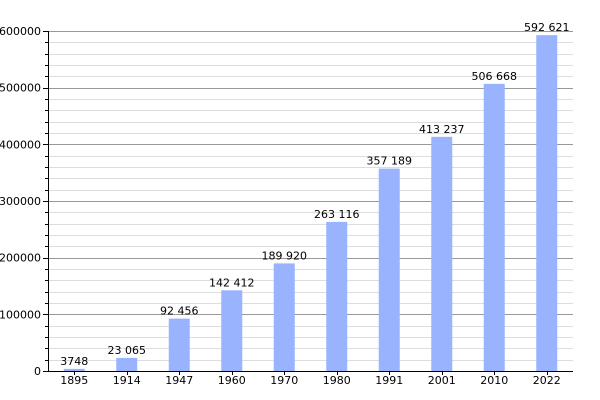 This screenshot has width=600, height=400. Describe the element at coordinates (20, 88) in the screenshot. I see `y-tick-label: 500000` at that location.